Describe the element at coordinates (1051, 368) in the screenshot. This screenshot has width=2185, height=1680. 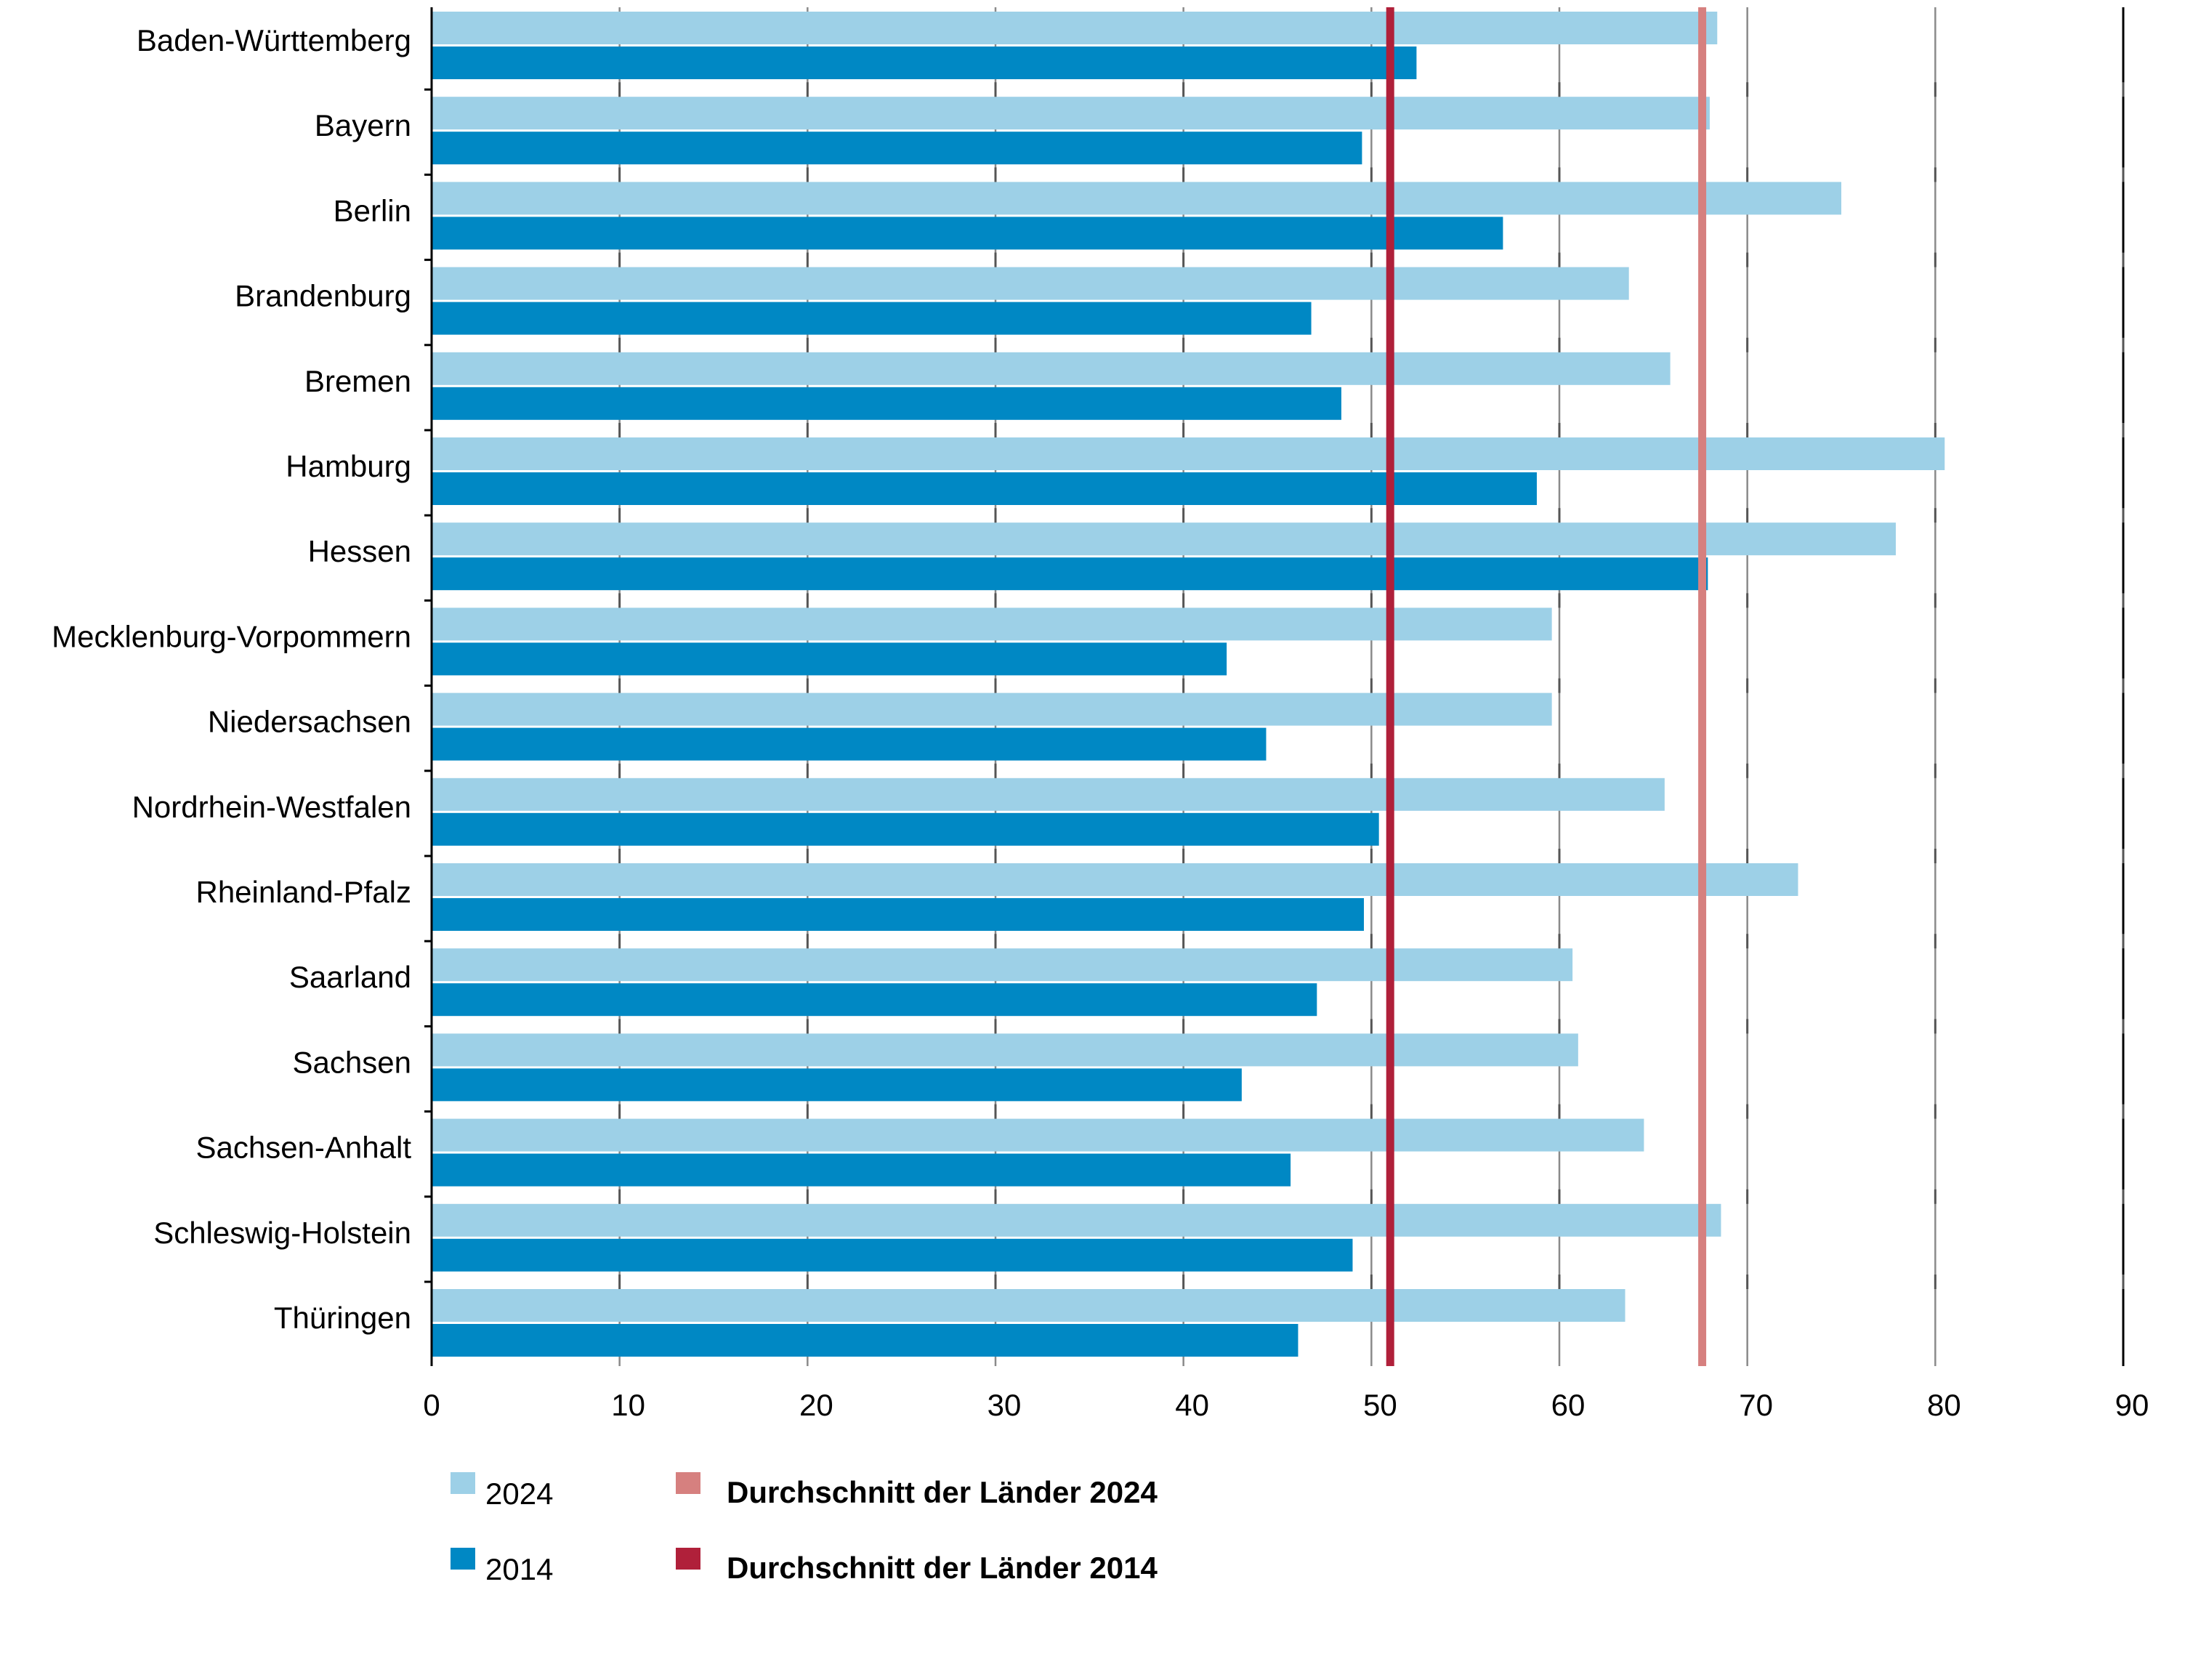
I see `bar-2024-bremen` at that location.